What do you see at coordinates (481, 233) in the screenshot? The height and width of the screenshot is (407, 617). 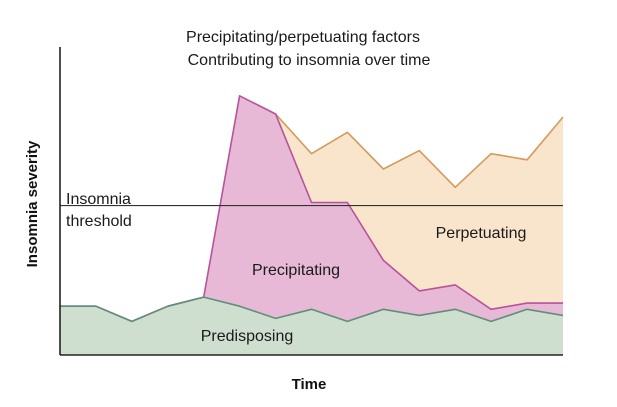 I see `series-label-perpetuating: Perpetuating` at bounding box center [481, 233].